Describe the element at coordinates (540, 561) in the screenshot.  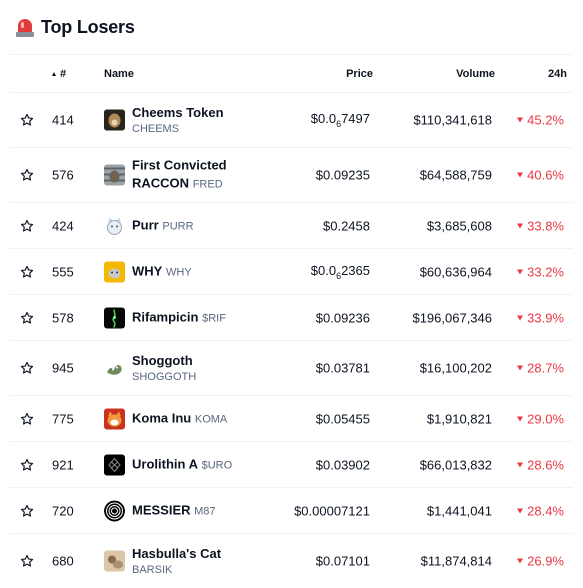
I see `price-change-24h: 26.9%` at that location.